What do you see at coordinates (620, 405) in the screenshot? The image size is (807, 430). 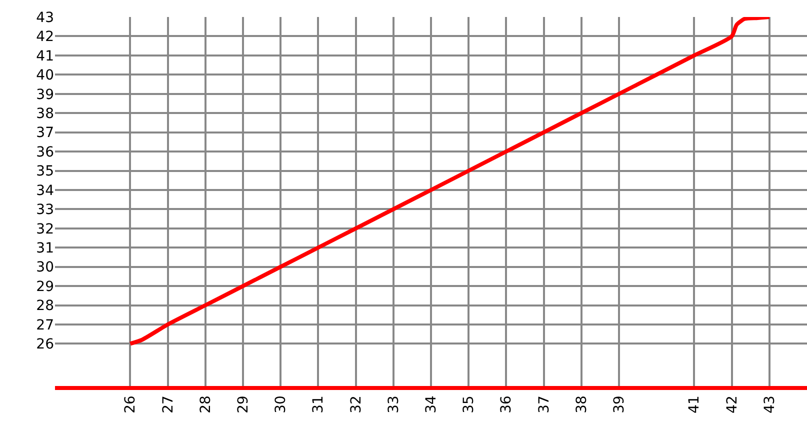 I see `x-tick-label: 39` at bounding box center [620, 405].